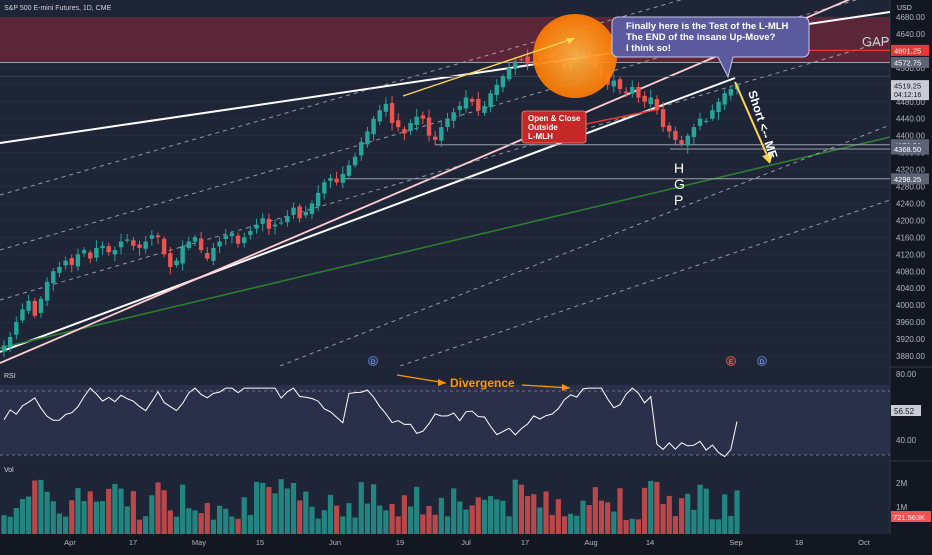  What do you see at coordinates (910, 271) in the screenshot?
I see `price-tick-label: 4080.00` at bounding box center [910, 271].